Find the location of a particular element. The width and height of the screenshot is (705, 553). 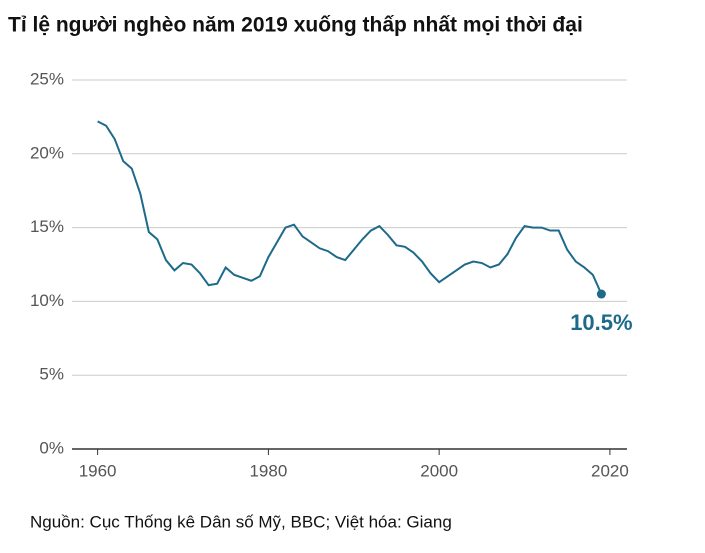

x-tick-label: 1980 is located at coordinates (268, 470).